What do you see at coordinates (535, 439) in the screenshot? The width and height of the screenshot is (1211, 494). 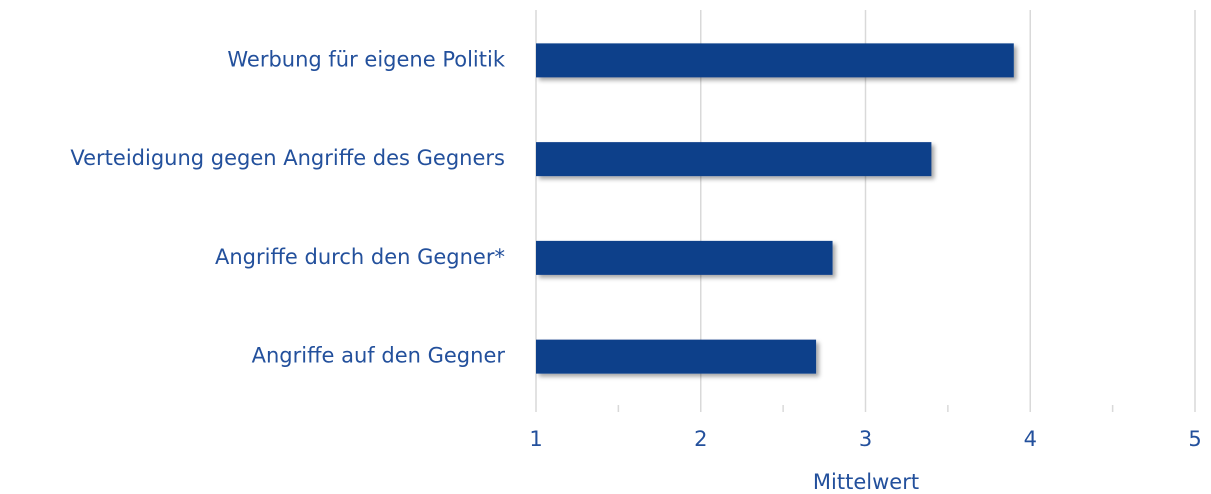 I see `x-tick-label: 1` at bounding box center [535, 439].